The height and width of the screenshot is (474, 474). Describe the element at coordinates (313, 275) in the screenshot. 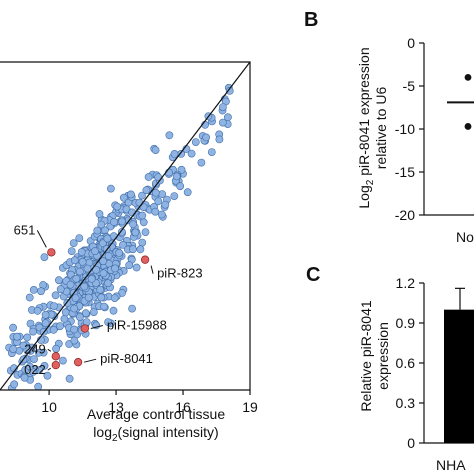

I see `panel-c-letter: C` at that location.